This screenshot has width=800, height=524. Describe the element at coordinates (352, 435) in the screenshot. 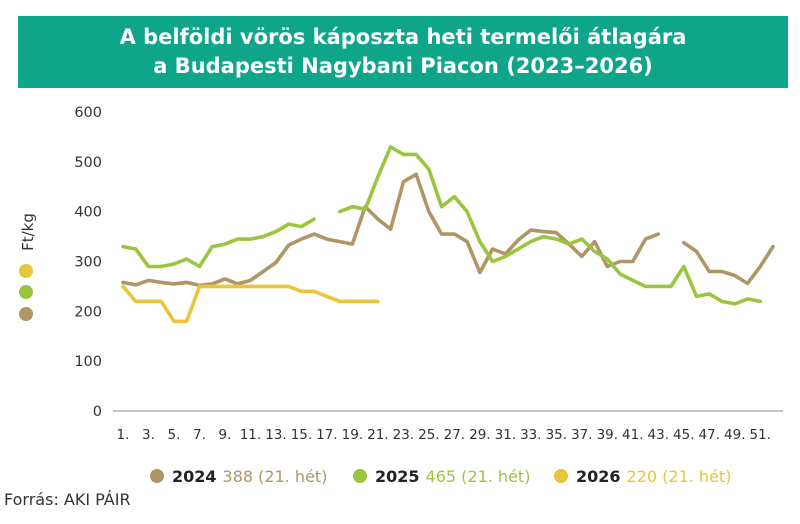

I see `x-tick-label: 19.` at that location.